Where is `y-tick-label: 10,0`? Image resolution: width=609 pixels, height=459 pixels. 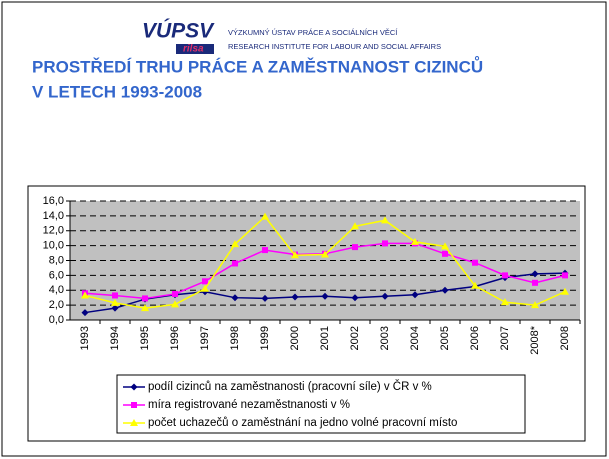
y-tick-label: 10,0 is located at coordinates (53, 246).